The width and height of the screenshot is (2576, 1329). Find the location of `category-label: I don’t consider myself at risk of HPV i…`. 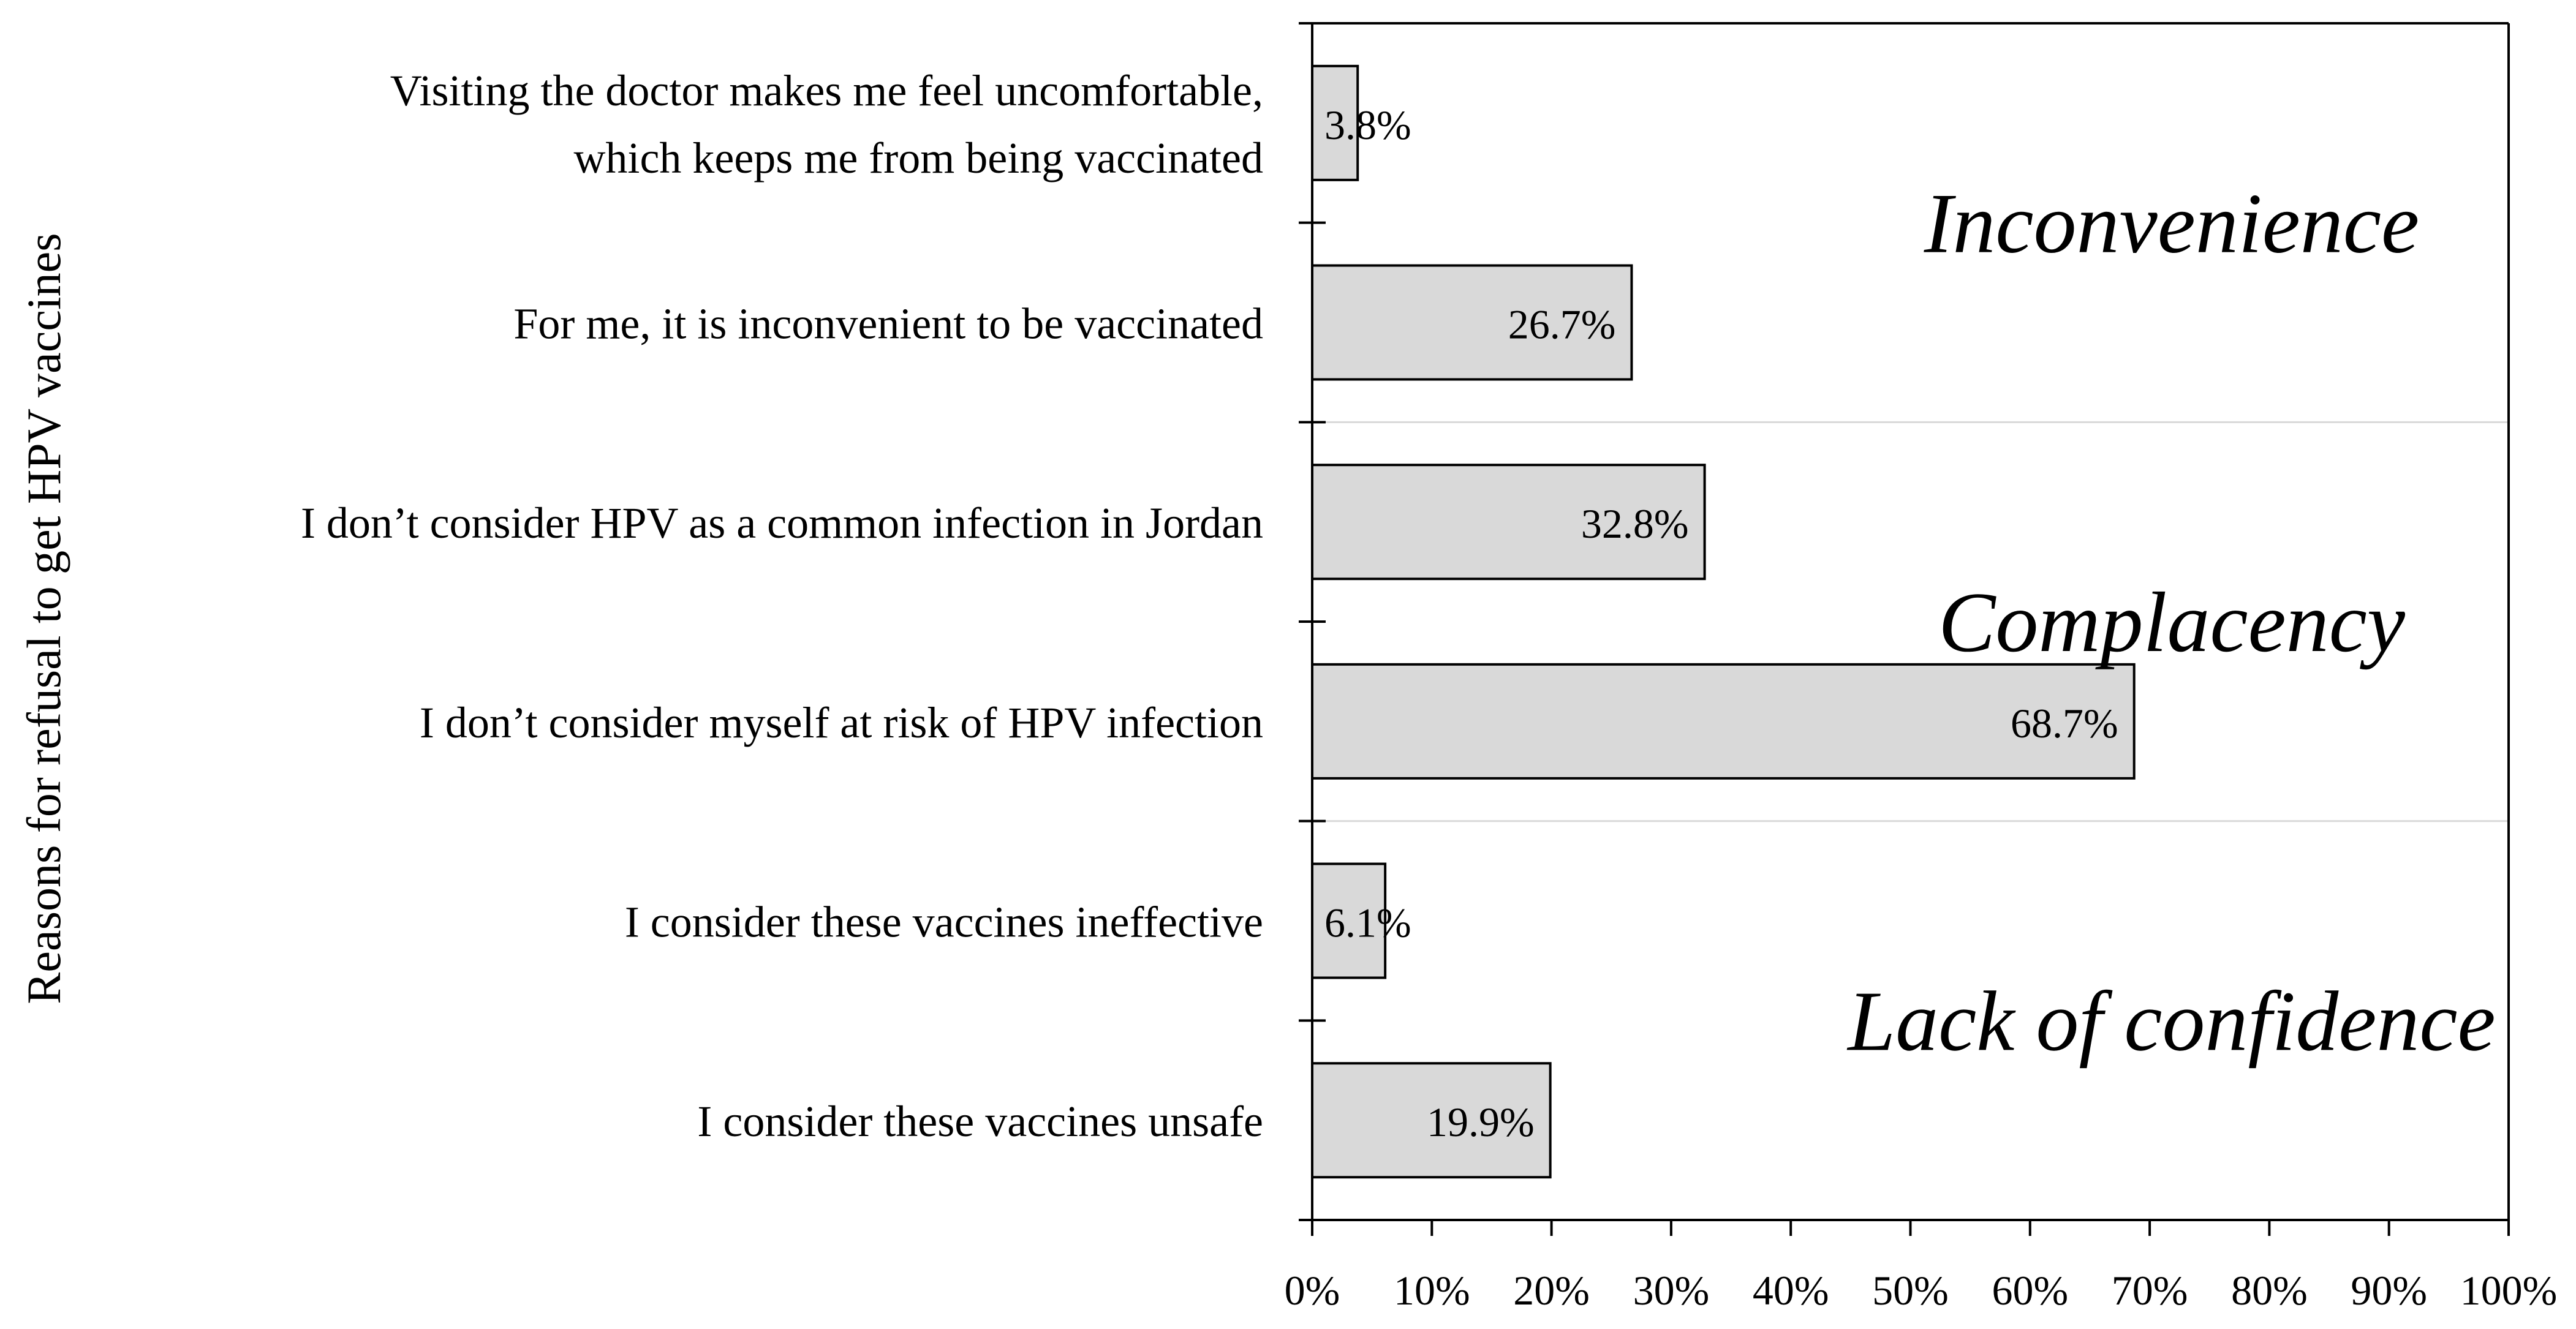

category-label: I don’t consider myself at risk of HPV i… is located at coordinates (841, 722).